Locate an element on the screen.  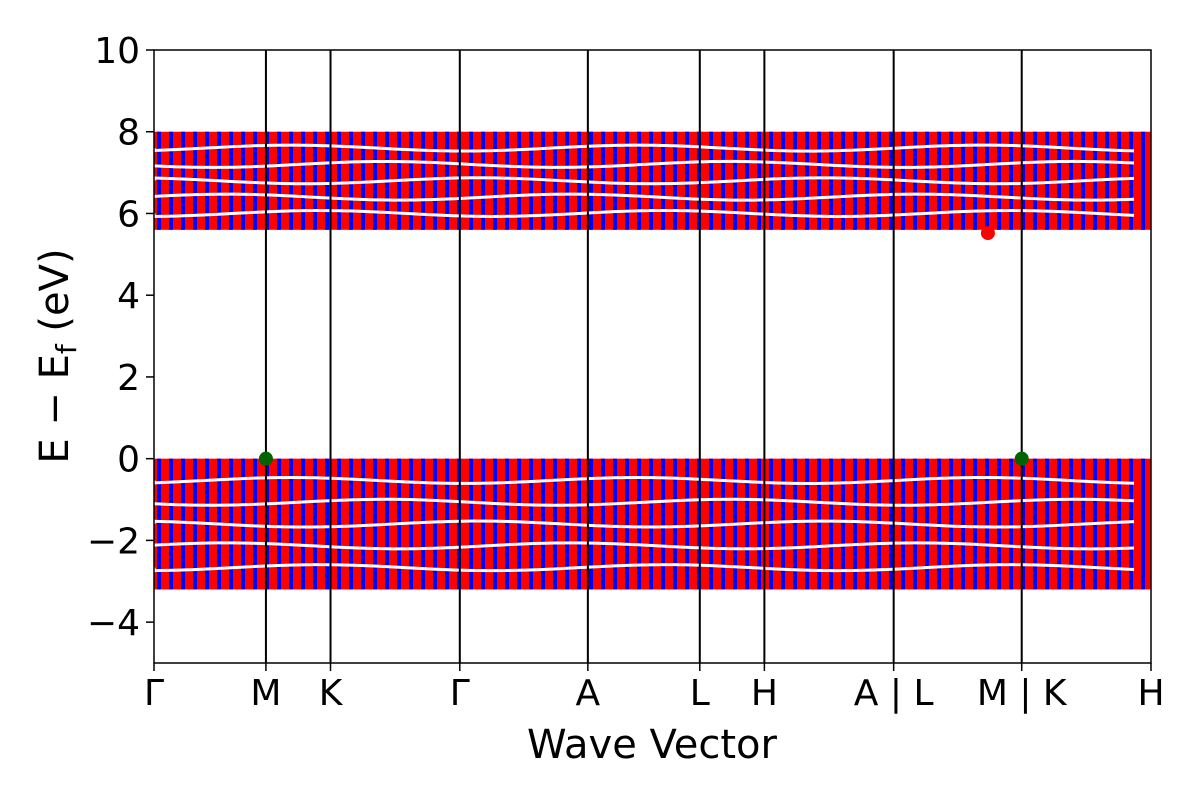
x-tick-label: Γ is located at coordinates (460, 693).